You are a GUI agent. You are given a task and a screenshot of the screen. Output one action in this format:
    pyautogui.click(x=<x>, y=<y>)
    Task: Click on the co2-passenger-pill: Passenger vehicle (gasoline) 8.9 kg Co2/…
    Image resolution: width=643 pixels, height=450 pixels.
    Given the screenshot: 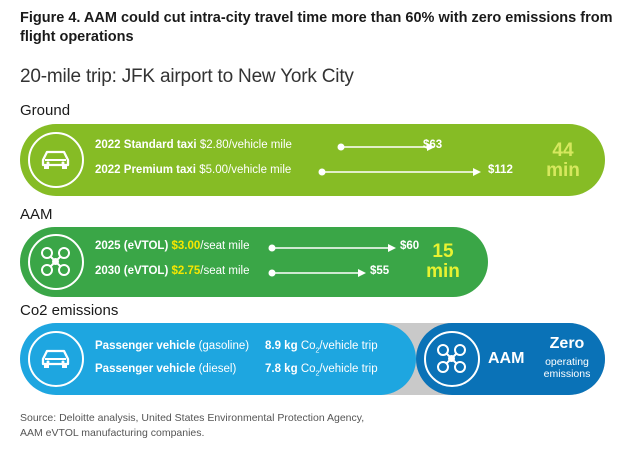 What is the action you would take?
    pyautogui.click(x=218, y=359)
    